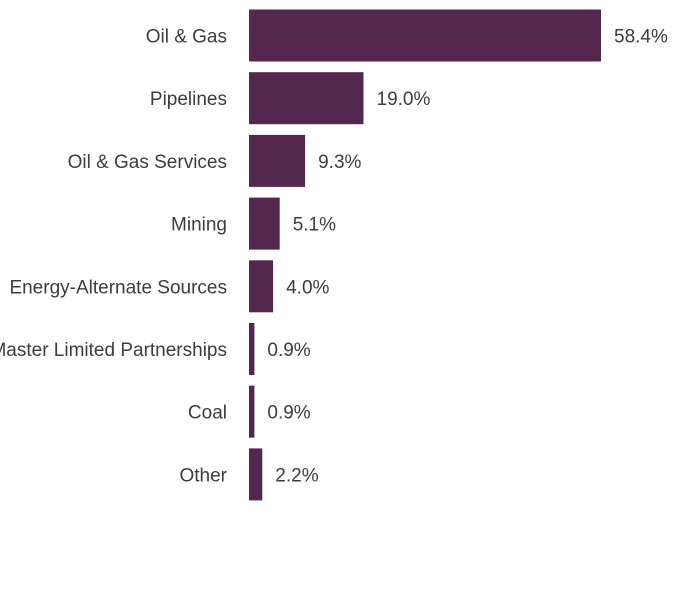  Describe the element at coordinates (288, 350) in the screenshot. I see `value-label-5: 0.9%` at that location.